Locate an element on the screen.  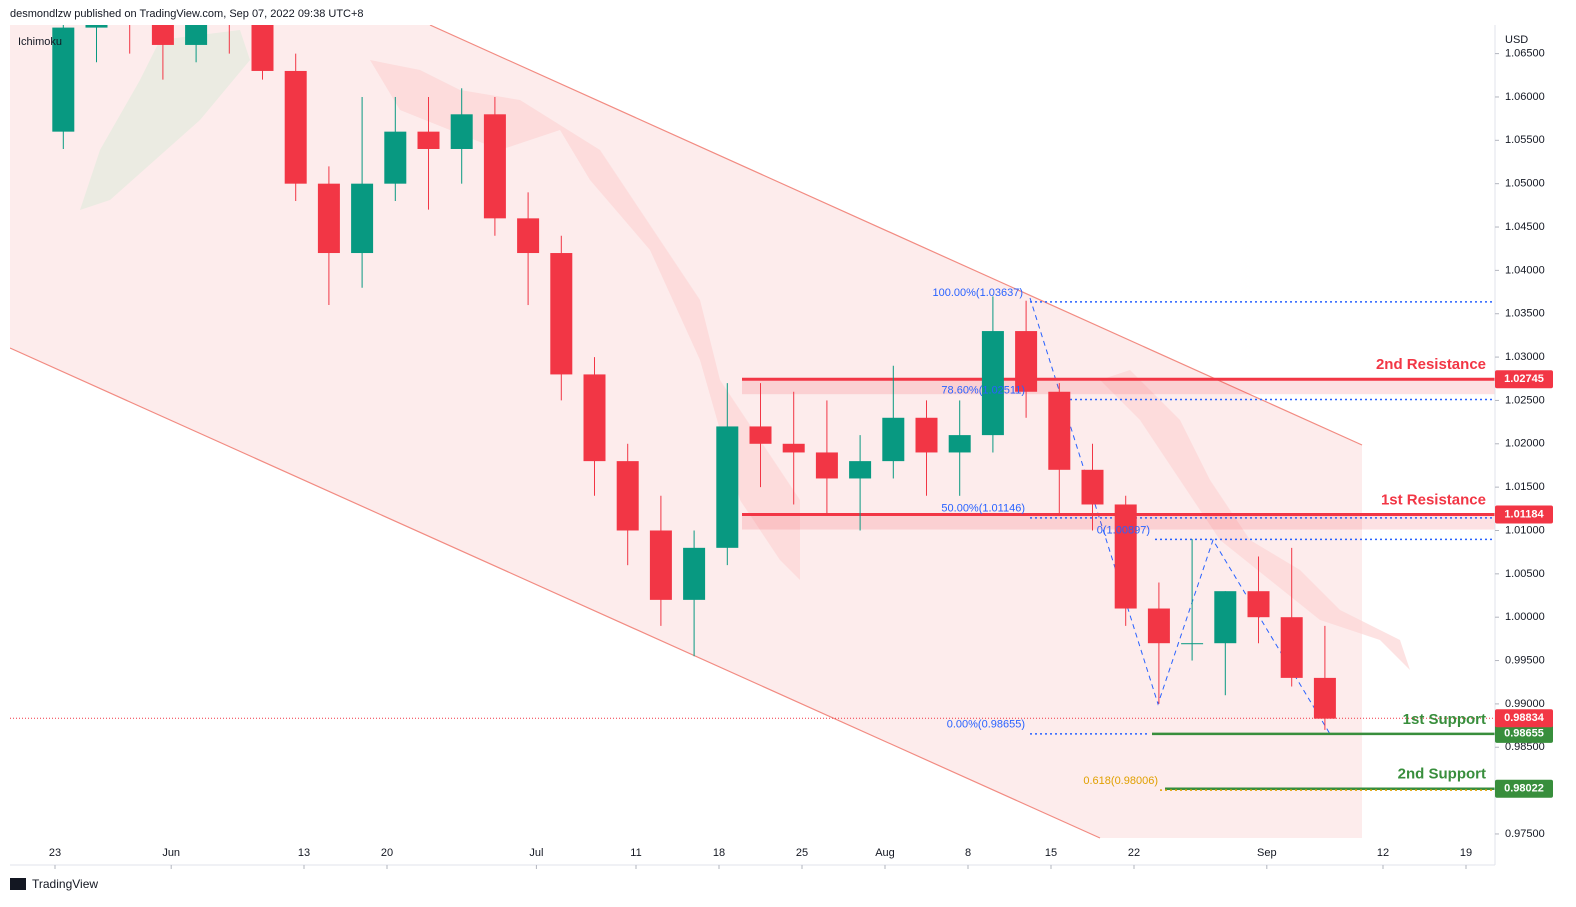
x-tick-label: 23 is located at coordinates (55, 853).